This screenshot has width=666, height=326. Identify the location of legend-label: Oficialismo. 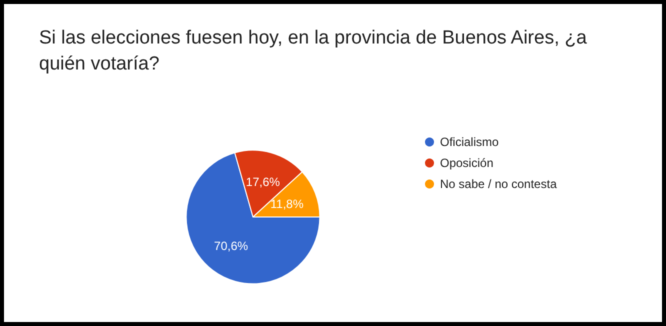
(469, 142).